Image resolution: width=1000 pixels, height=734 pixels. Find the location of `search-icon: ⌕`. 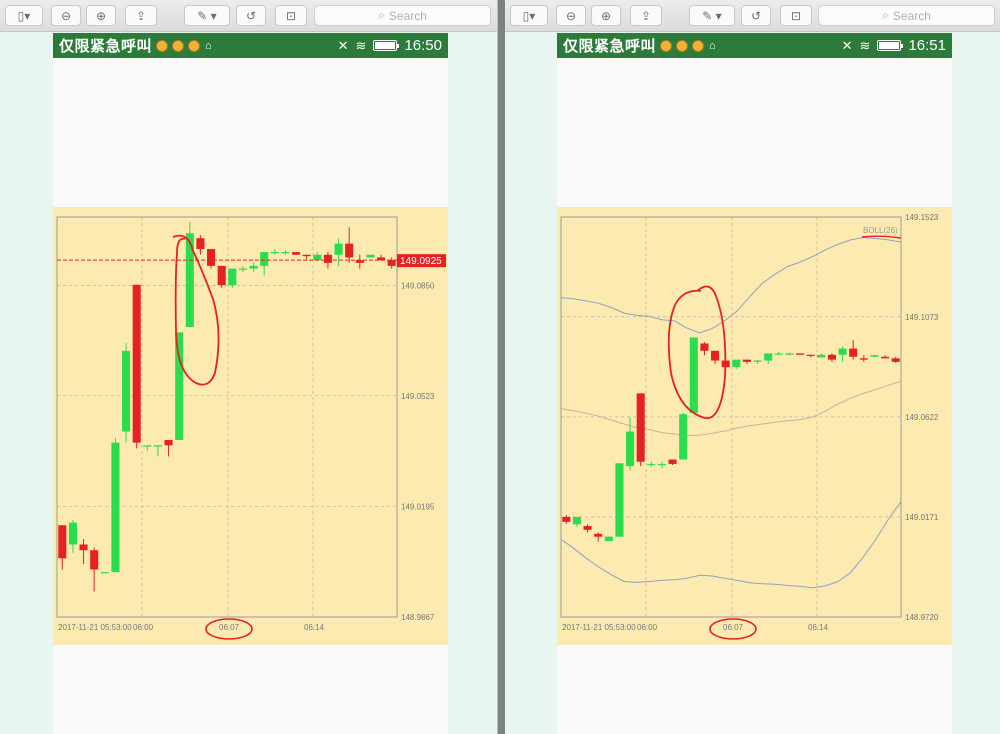

search-icon: ⌕ is located at coordinates (885, 15).